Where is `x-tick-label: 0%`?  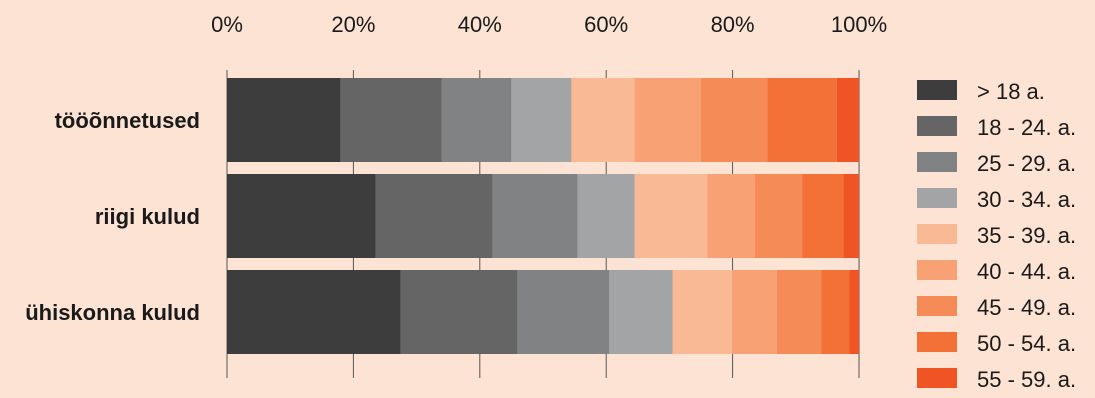
x-tick-label: 0% is located at coordinates (227, 24).